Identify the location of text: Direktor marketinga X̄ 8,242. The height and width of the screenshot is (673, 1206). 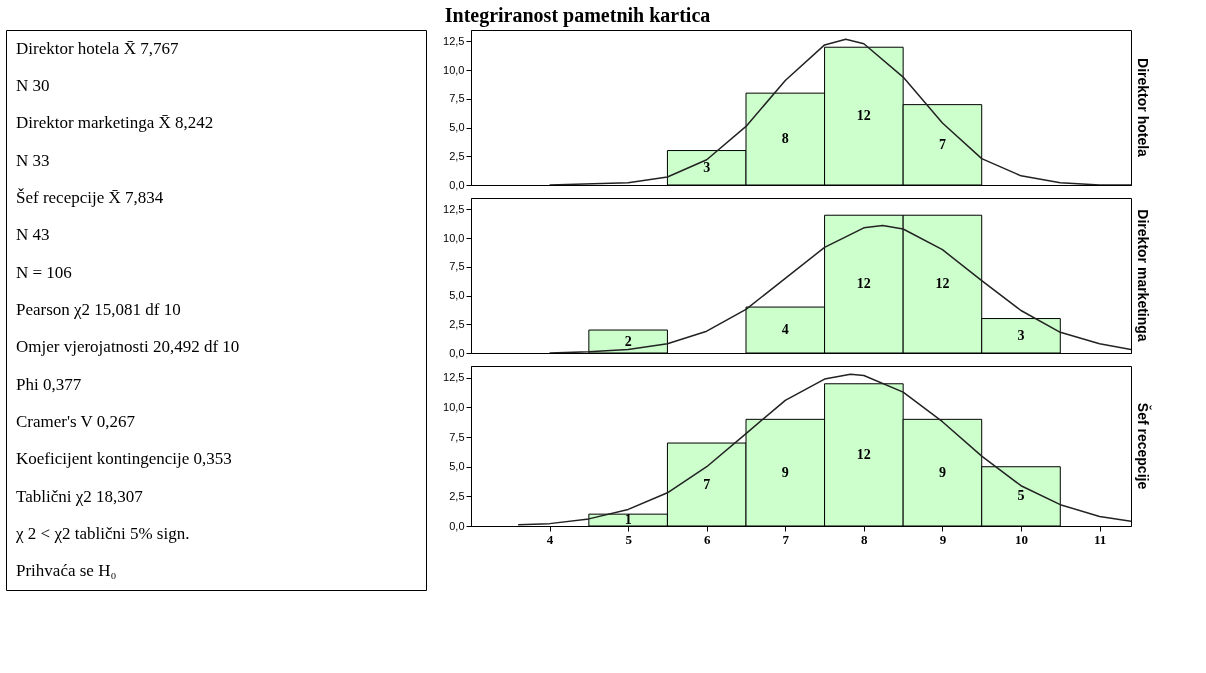
(115, 123).